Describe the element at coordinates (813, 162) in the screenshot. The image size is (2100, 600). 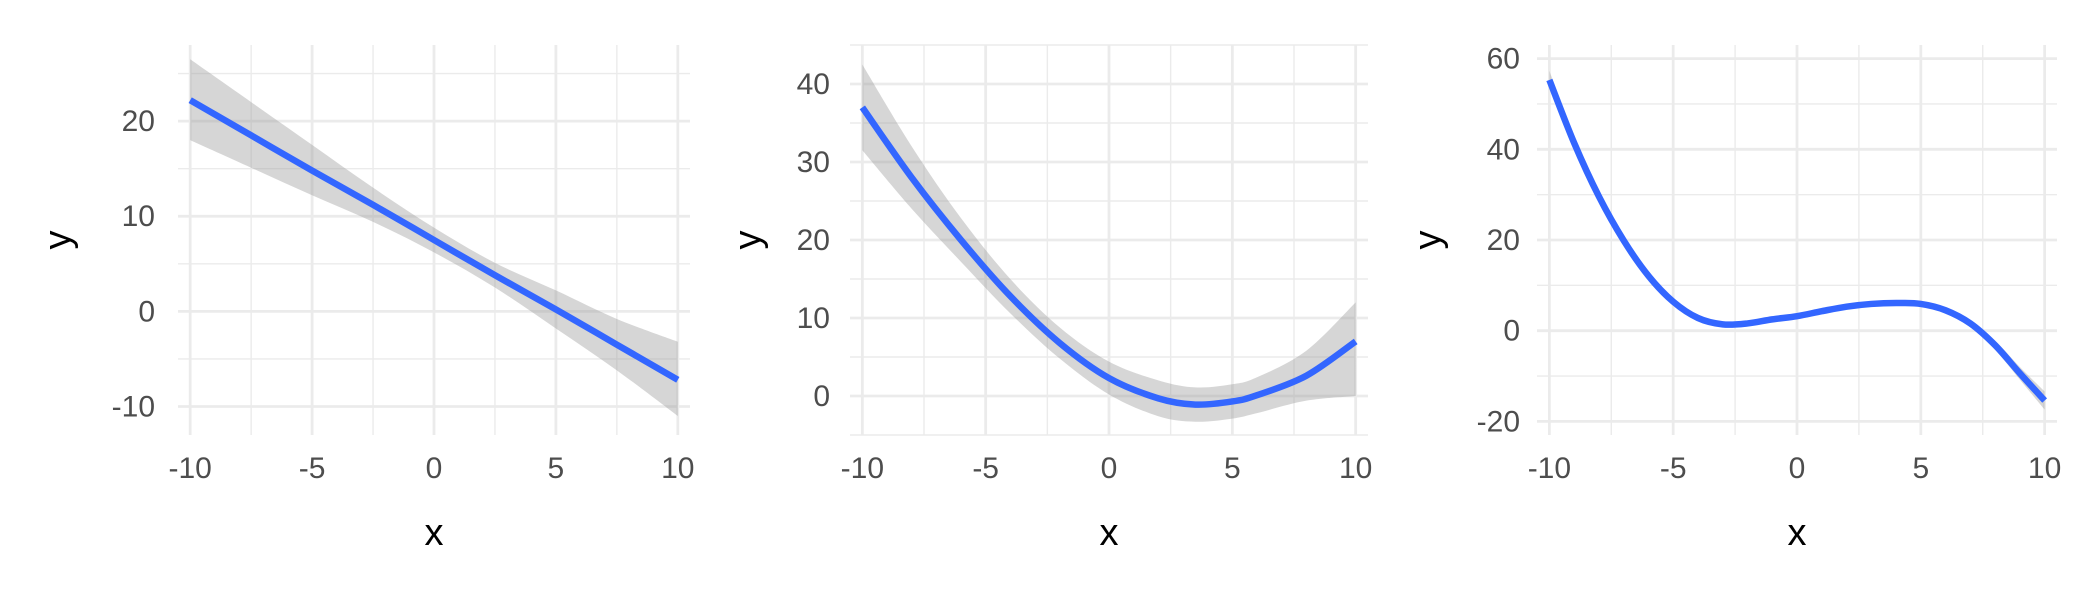
I see `y-tick-label: 30` at that location.